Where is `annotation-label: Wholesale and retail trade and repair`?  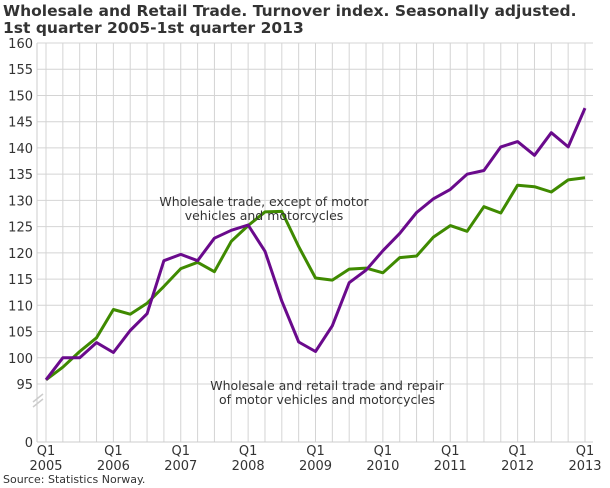 annotation-label: Wholesale and retail trade and repair is located at coordinates (327, 385).